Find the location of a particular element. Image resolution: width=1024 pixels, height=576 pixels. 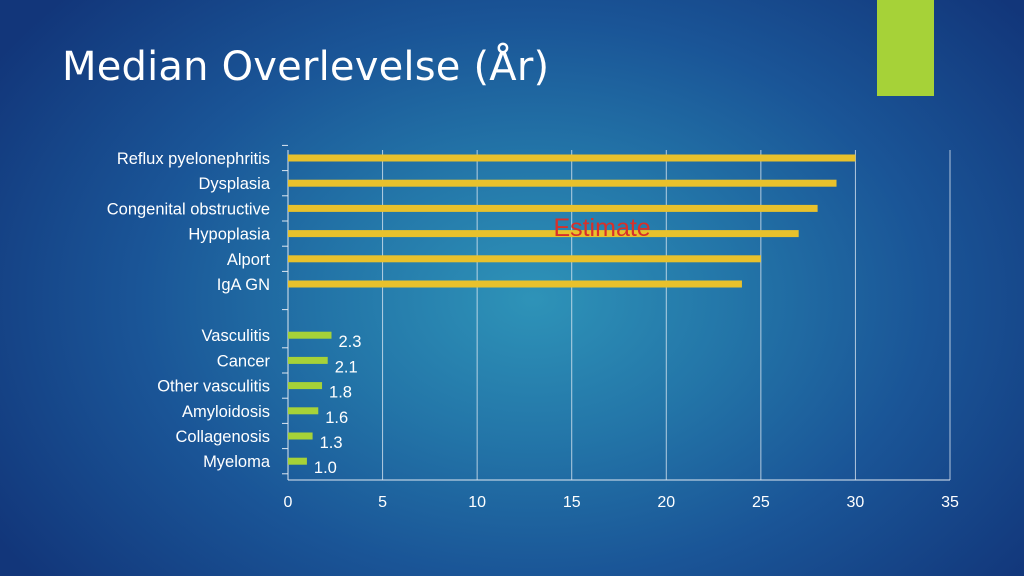

value-label: 2.3 is located at coordinates (350, 342).